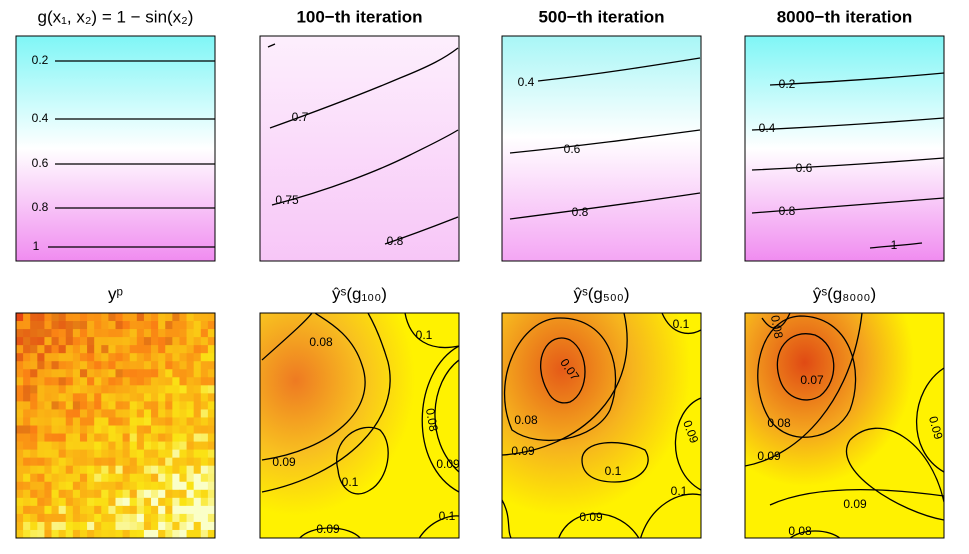  I want to click on panel-title: ŷˢ(g₈₀₀₀), so click(844, 293).